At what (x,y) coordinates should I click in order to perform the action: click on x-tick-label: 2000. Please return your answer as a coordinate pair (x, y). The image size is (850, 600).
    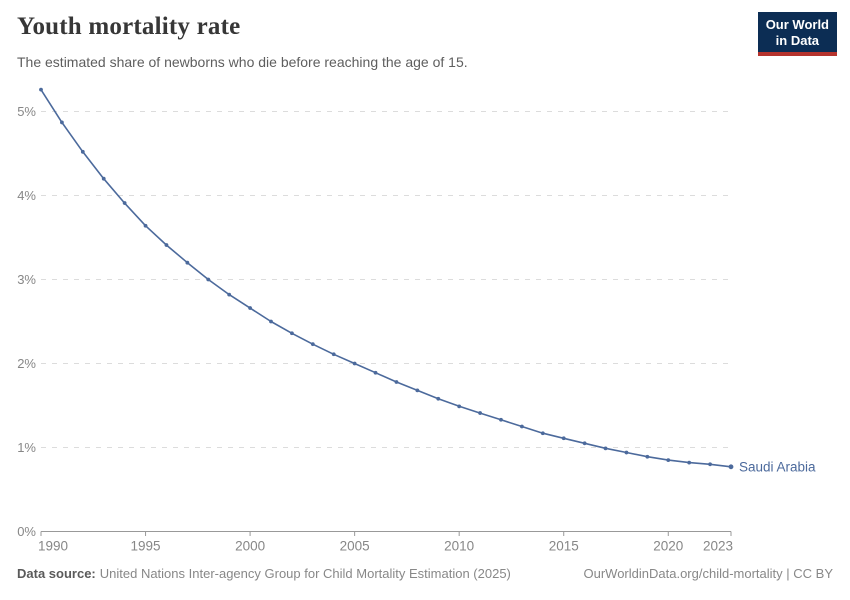
    Looking at the image, I should click on (250, 546).